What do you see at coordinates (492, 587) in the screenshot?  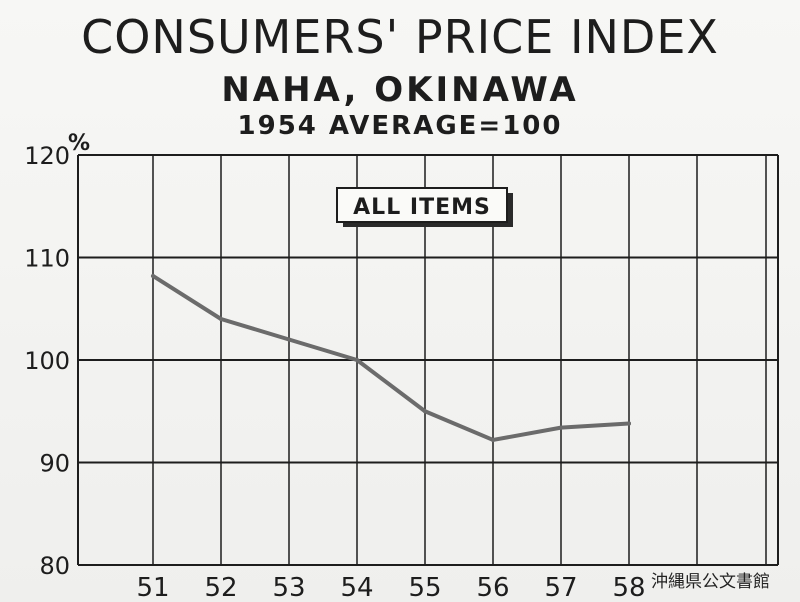 I see `x-tick-label: 56` at bounding box center [492, 587].